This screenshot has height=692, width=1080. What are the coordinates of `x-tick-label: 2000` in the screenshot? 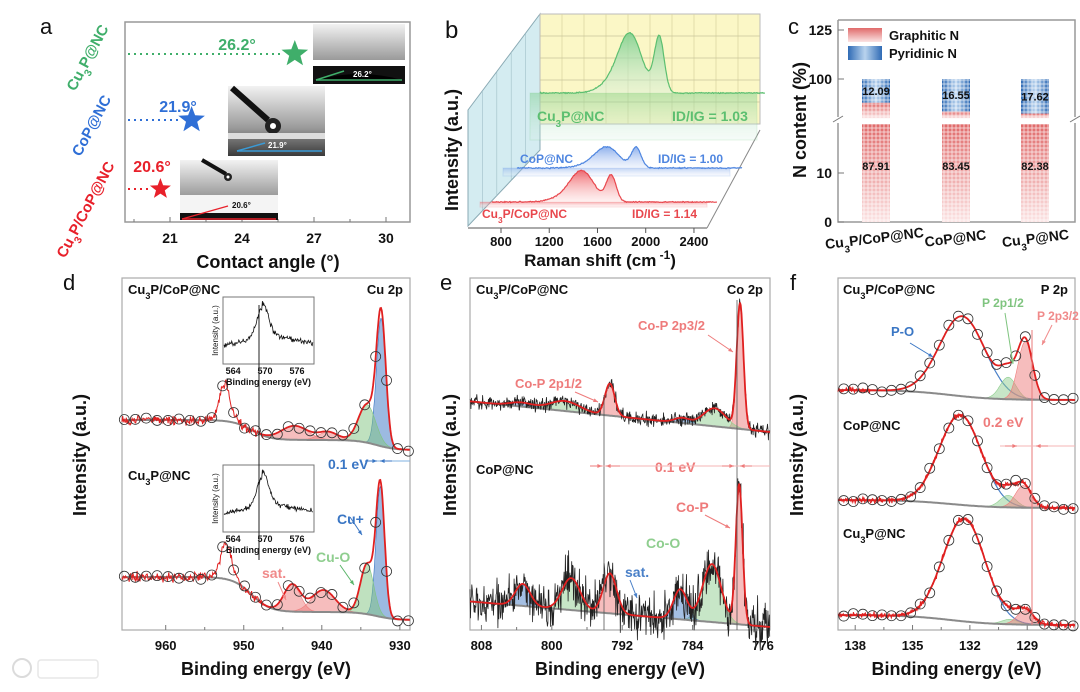 It's located at (645, 241).